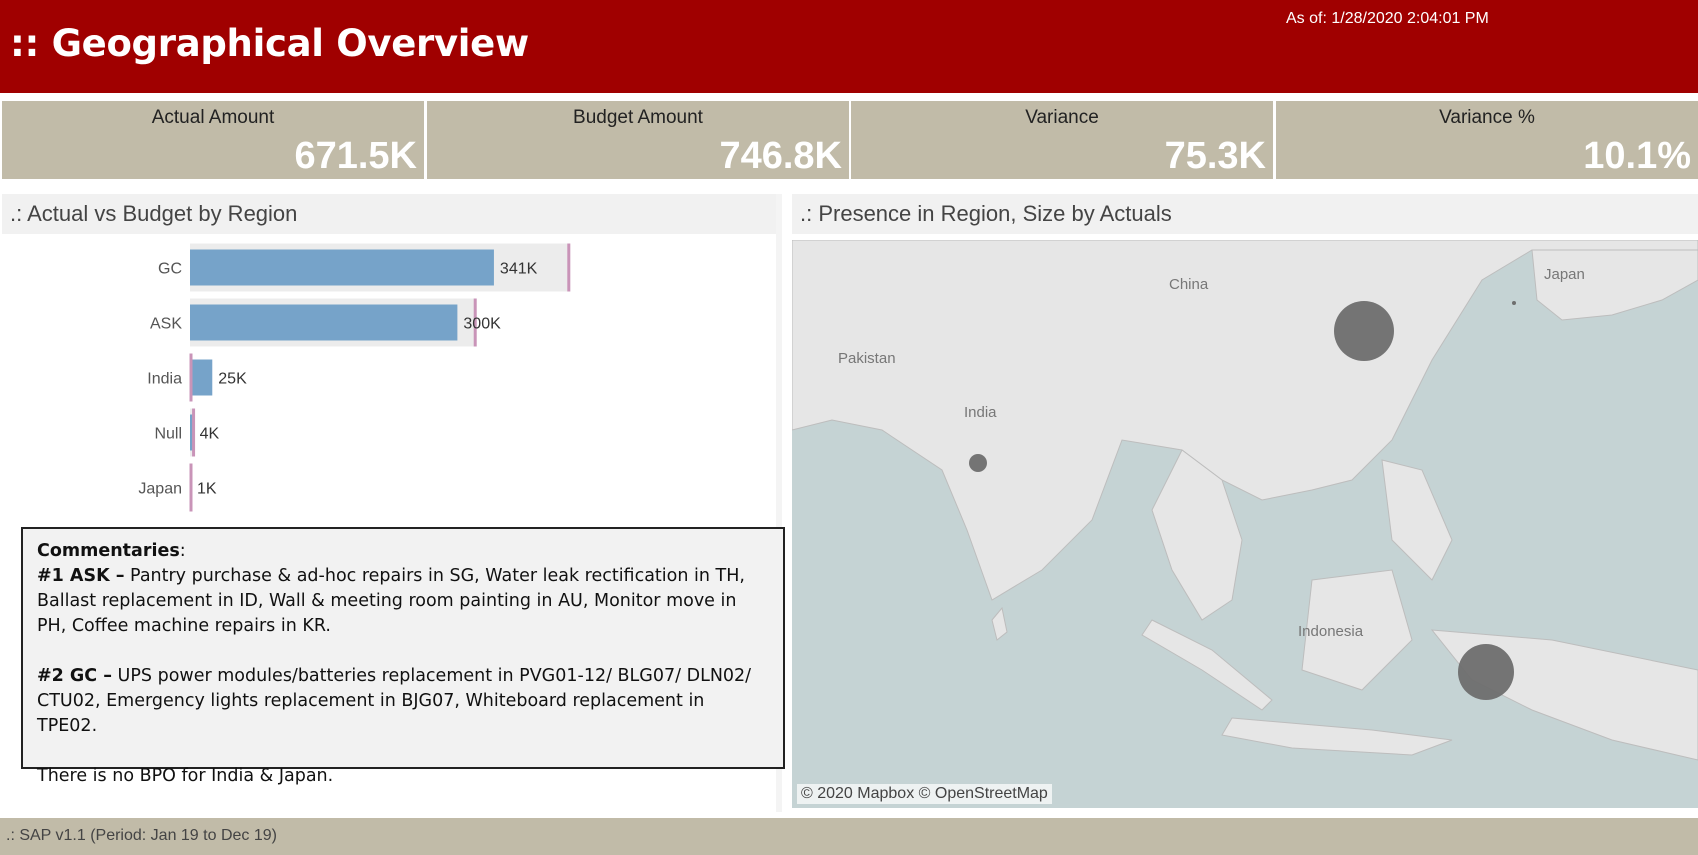 The height and width of the screenshot is (855, 1698). What do you see at coordinates (324, 322) in the screenshot?
I see `actual-bar-ask` at bounding box center [324, 322].